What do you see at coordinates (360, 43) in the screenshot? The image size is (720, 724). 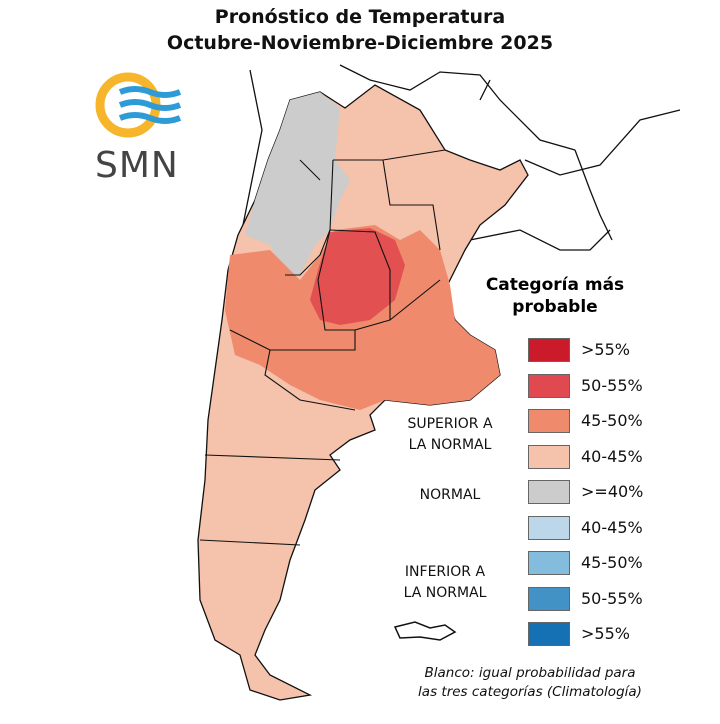 I see `title-line-2: Octubre-Noviembre-Diciembre 2025` at bounding box center [360, 43].